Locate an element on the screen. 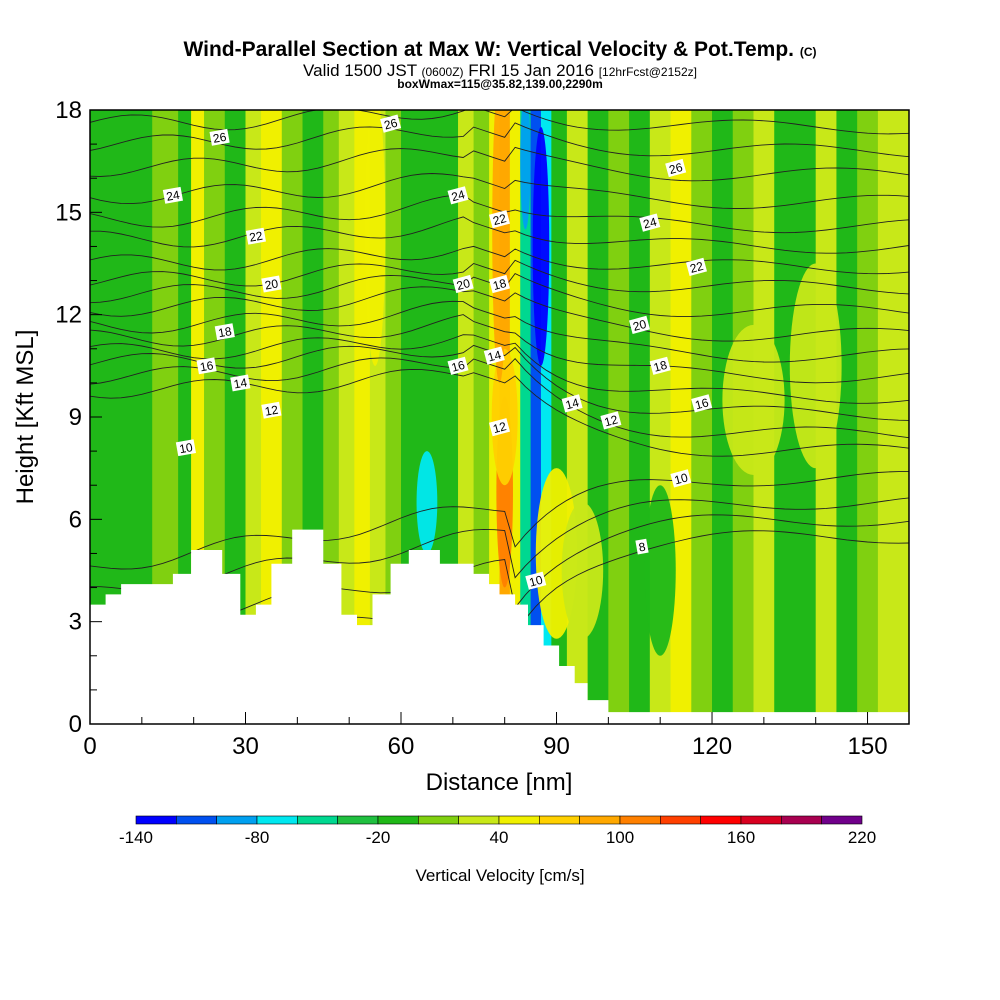 This screenshot has width=1000, height=1000. y-axis-label: Height [Kft MSL] is located at coordinates (25, 417).